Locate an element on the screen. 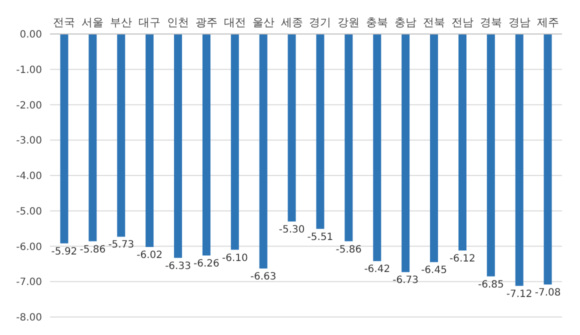 The image size is (580, 335). data-label: -6.33 is located at coordinates (178, 266).